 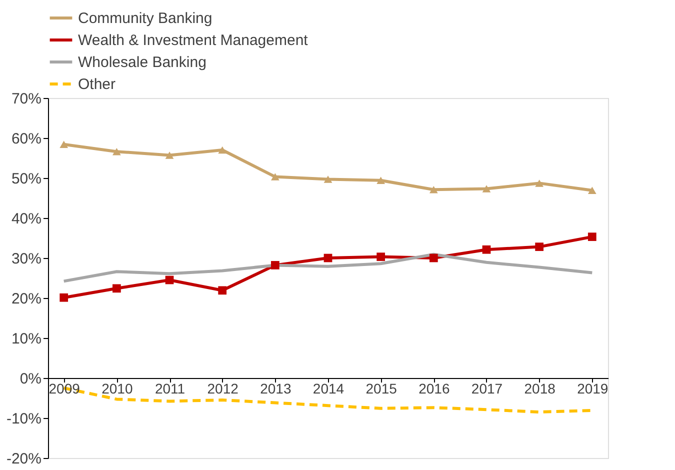 I want to click on y-tick-label: 50%, so click(x=26, y=179).